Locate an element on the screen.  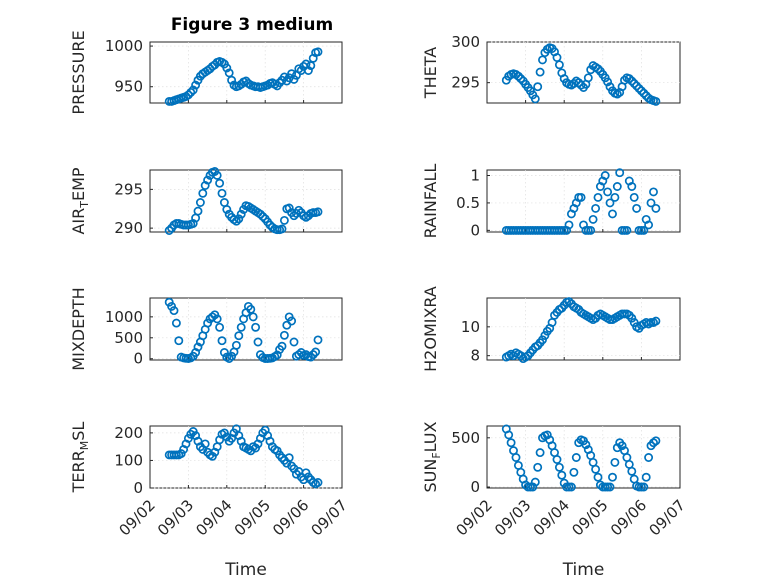
y-axis-label-main: MIXDEPTH is located at coordinates (78, 328).